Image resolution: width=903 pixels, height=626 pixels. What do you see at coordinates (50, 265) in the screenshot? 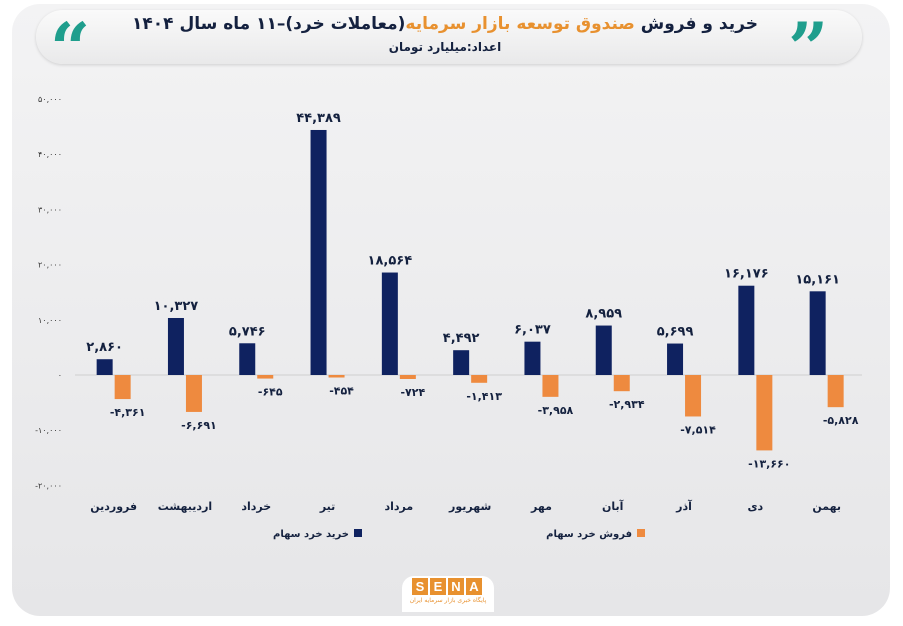
I see `y-tick-label: ۲۰,۰۰۰` at bounding box center [50, 265].